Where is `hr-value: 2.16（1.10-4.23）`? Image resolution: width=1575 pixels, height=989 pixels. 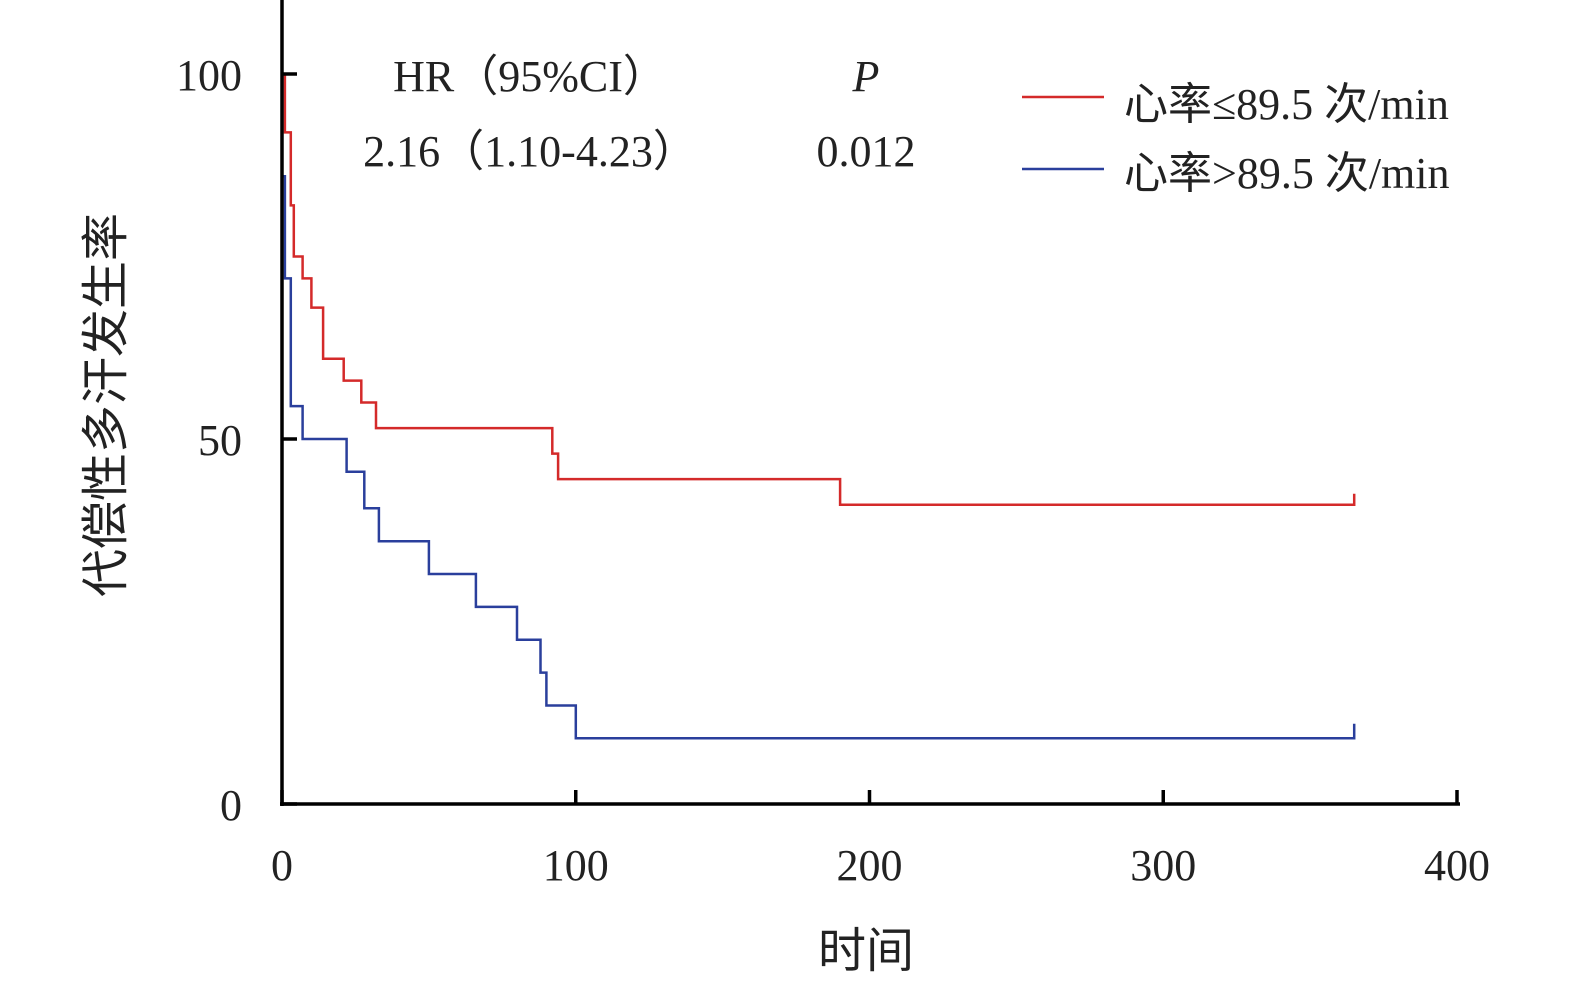
hr-value: 2.16（1.10-4.23） is located at coordinates (530, 151).